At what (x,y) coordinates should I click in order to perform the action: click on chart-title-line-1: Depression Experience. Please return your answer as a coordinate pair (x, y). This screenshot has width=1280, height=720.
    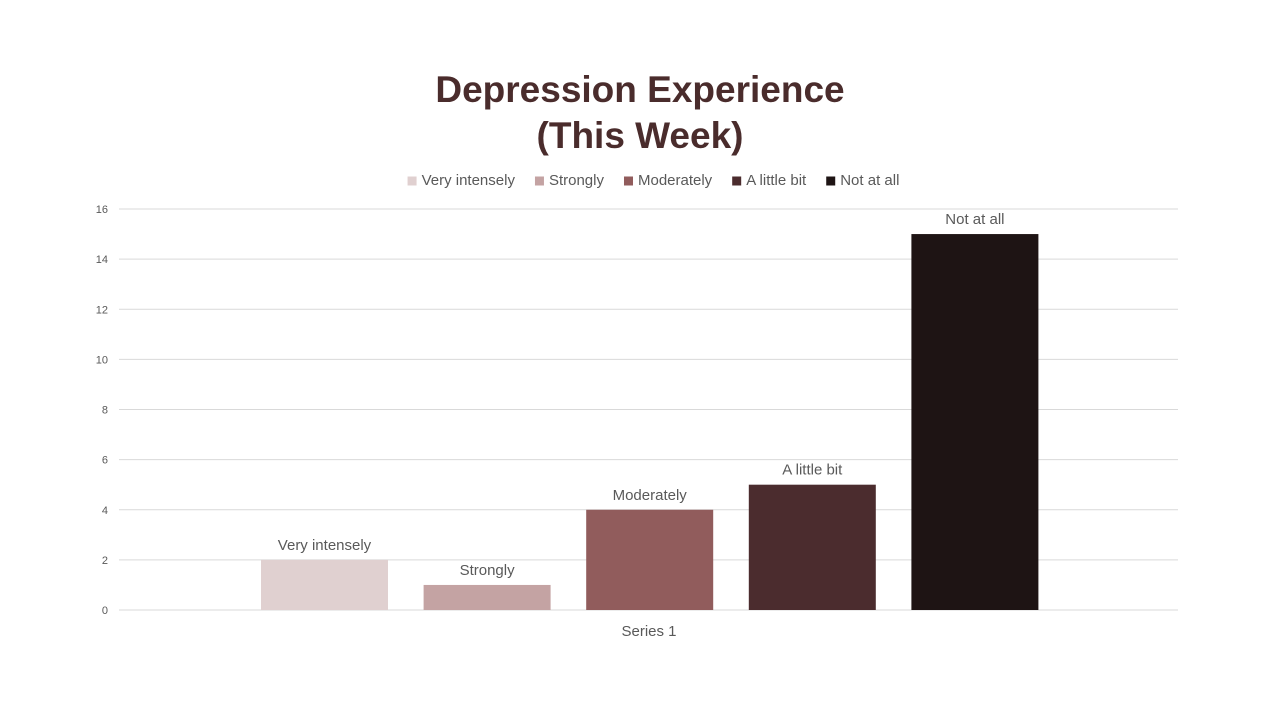
    Looking at the image, I should click on (640, 89).